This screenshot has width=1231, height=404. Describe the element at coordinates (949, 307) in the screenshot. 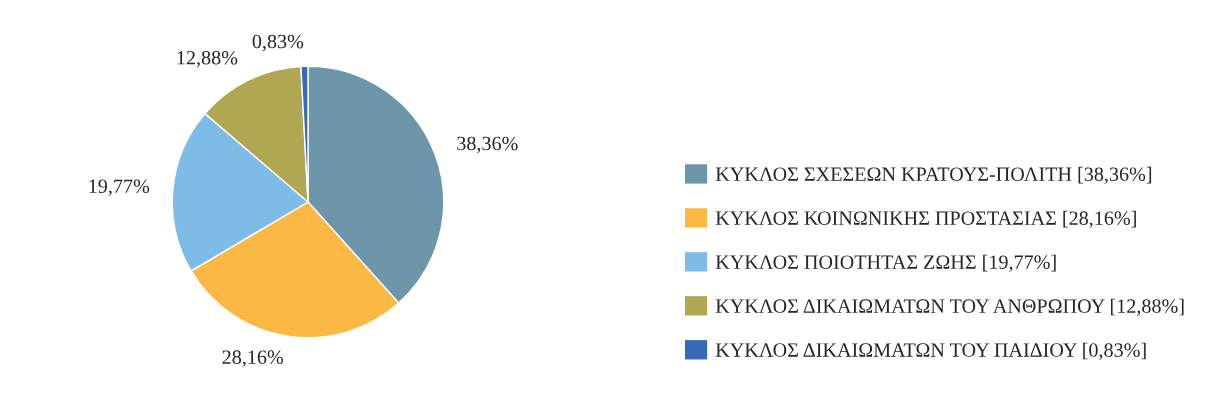

I see `legend-label: ΚΥΚΛΟΣ ΔΙΚΑΙΩΜΑΤΩΝ ΤΟΥ ΑΝΘΡΩΠΟΥ [12,88%]` at that location.